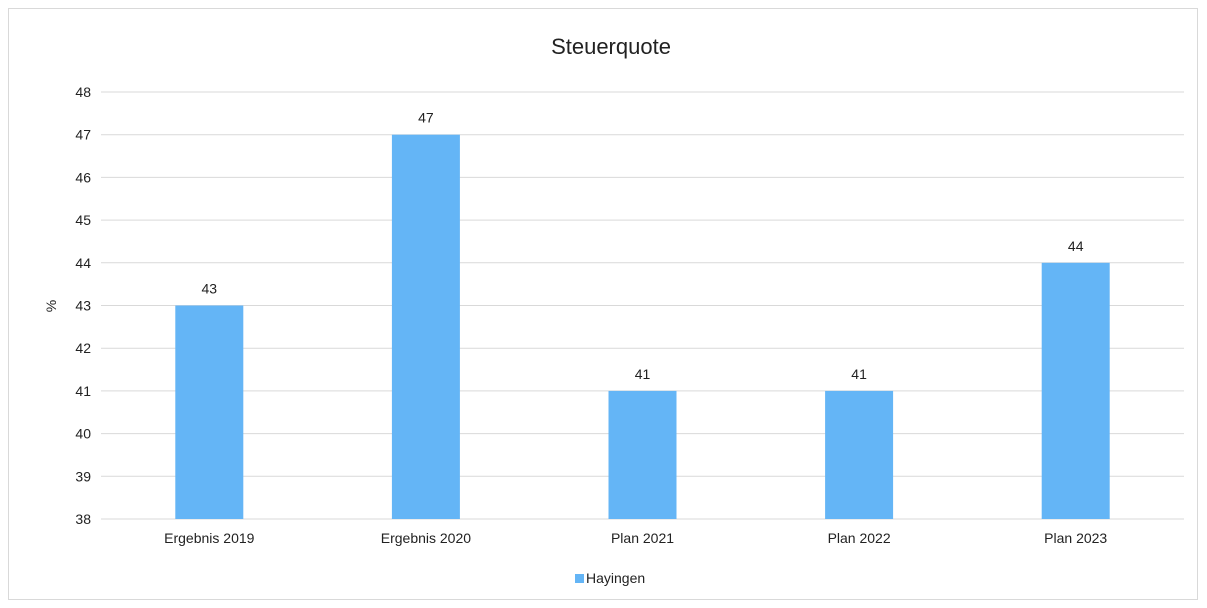 The width and height of the screenshot is (1207, 608). Describe the element at coordinates (611, 46) in the screenshot. I see `chart-title: Steuerquote` at that location.